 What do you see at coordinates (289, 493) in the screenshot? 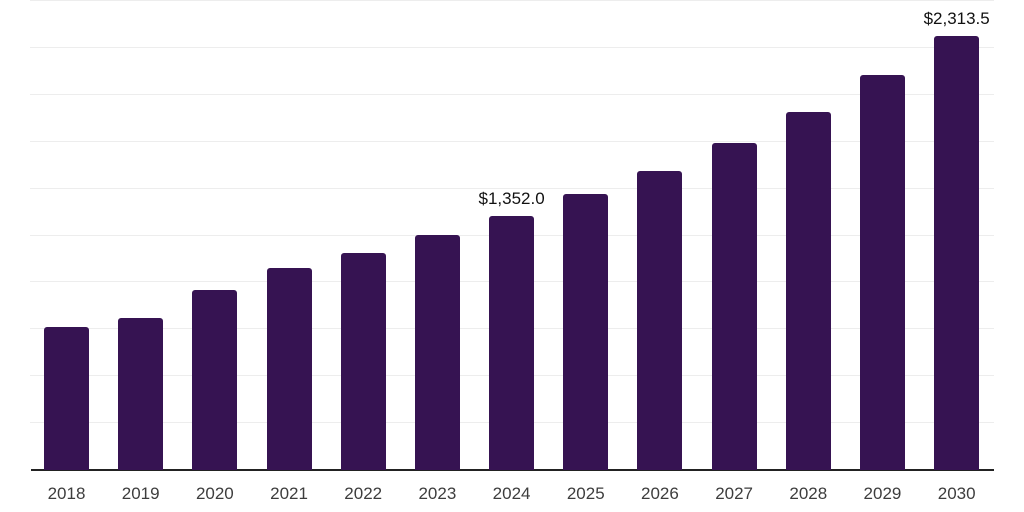
I see `tick-label-2021: 2021` at bounding box center [289, 493].